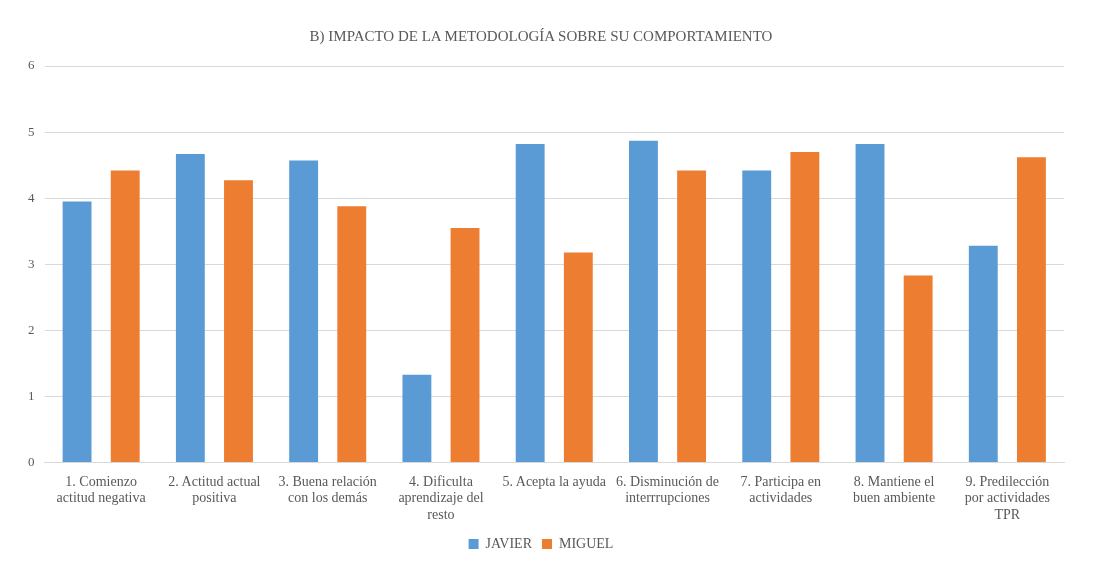 The width and height of the screenshot is (1094, 576). I want to click on legend-label: MIGUEL, so click(586, 543).